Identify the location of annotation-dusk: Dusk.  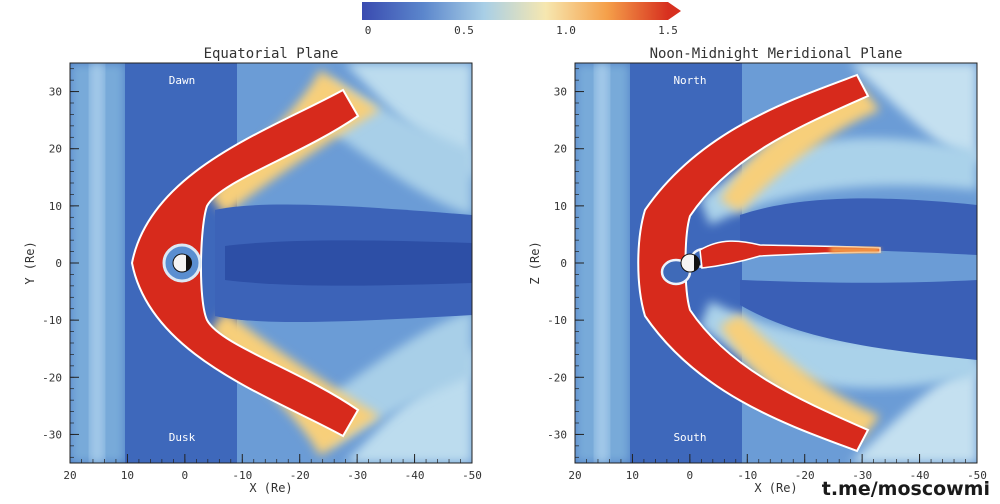
(182, 437).